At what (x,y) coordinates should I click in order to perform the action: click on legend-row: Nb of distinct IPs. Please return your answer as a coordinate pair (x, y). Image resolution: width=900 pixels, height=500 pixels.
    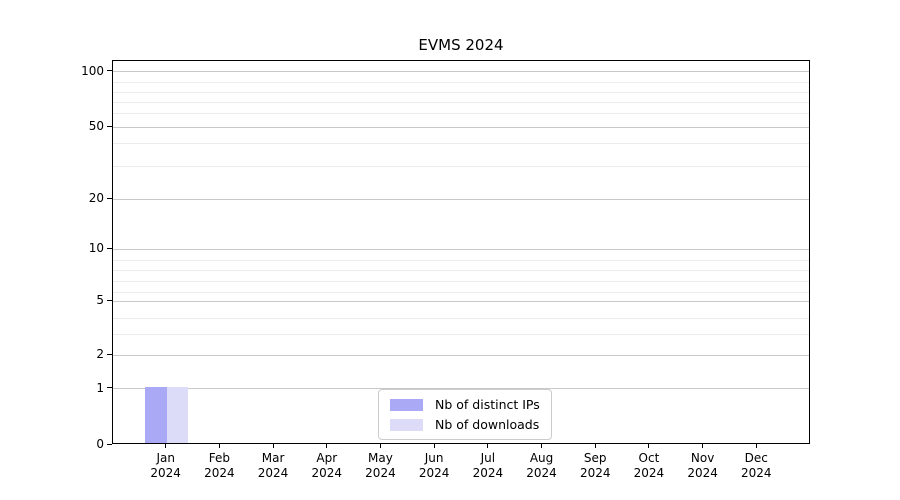
    Looking at the image, I should click on (465, 404).